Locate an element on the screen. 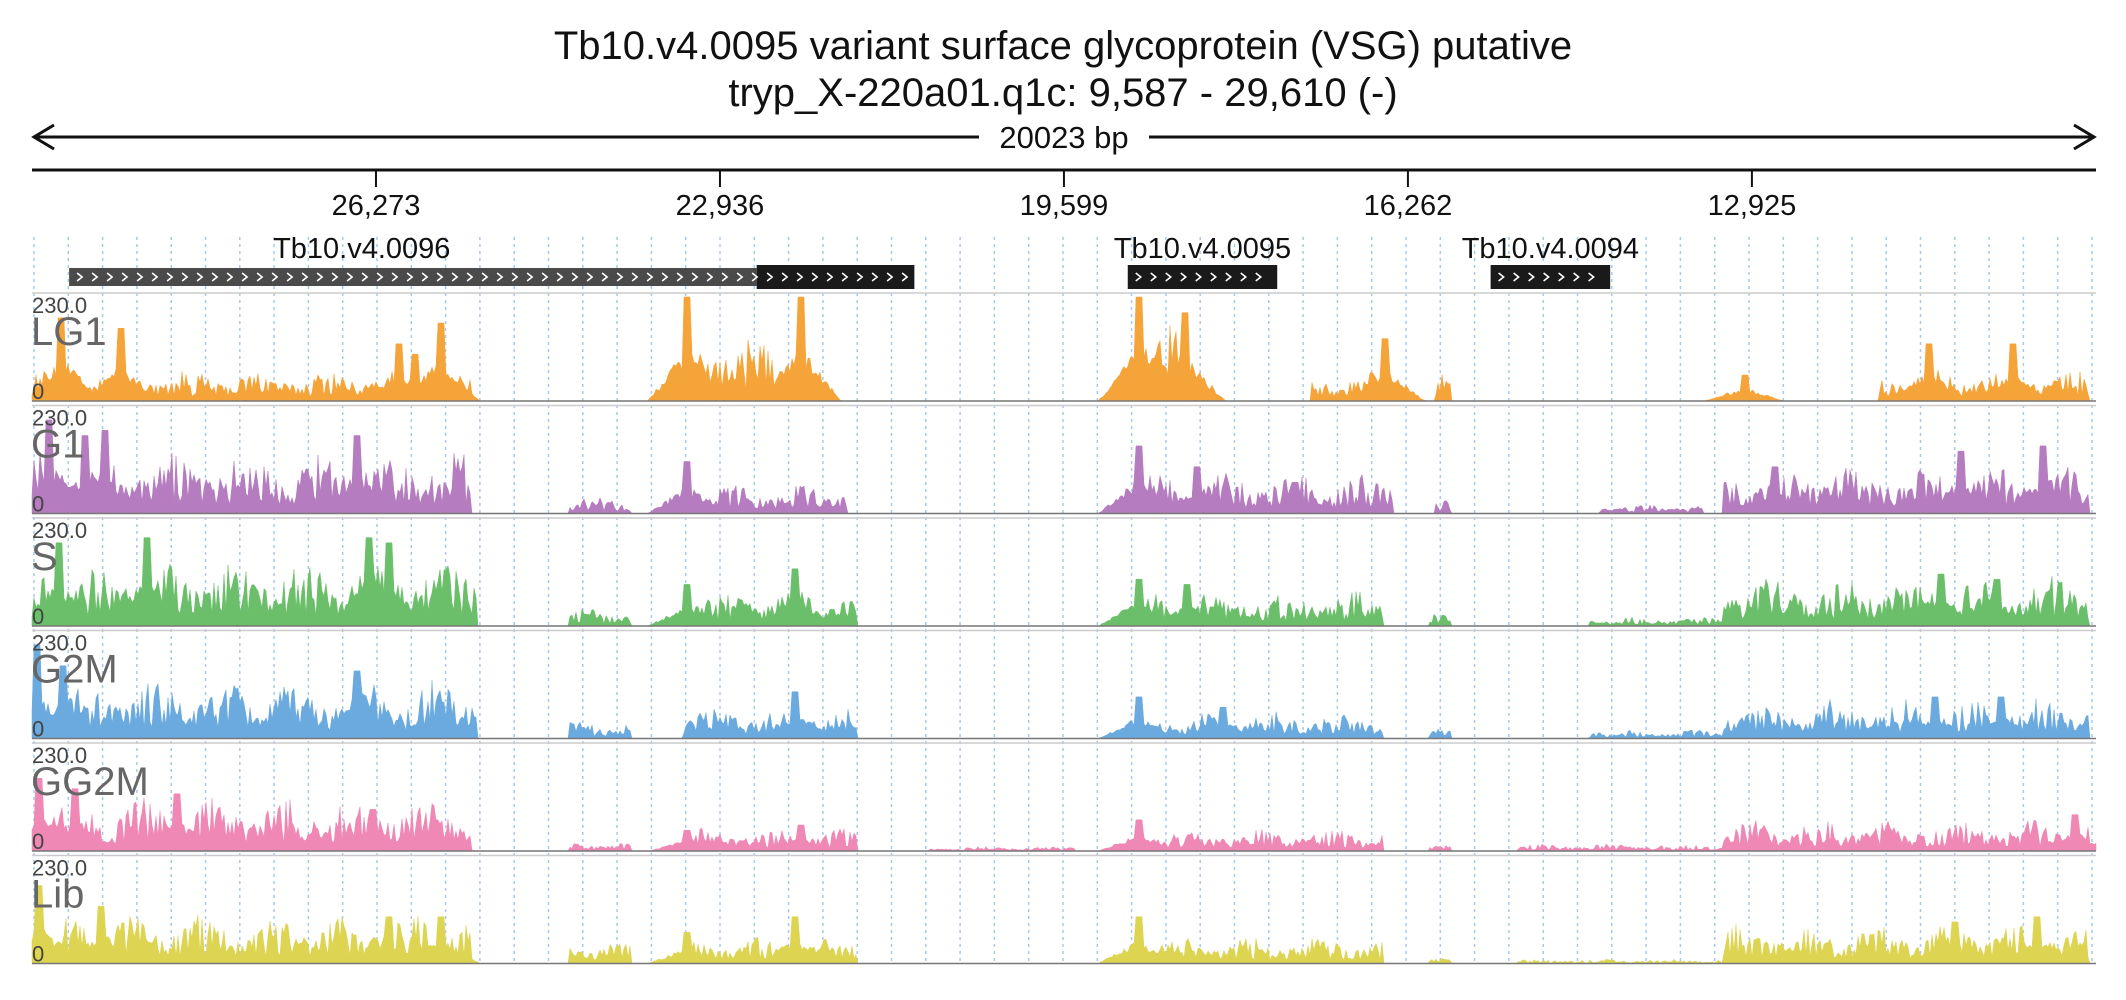 The height and width of the screenshot is (1000, 2126). span-arrow-left-head is located at coordinates (43, 137).